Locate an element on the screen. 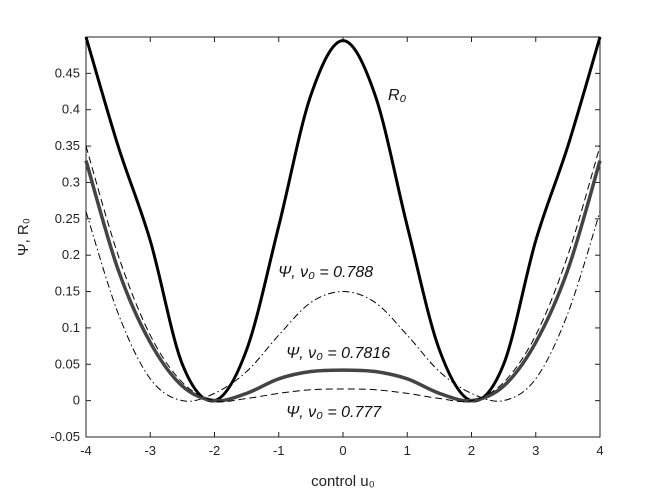 The width and height of the screenshot is (664, 498). y-tick-label: 0.1 is located at coordinates (71, 327).